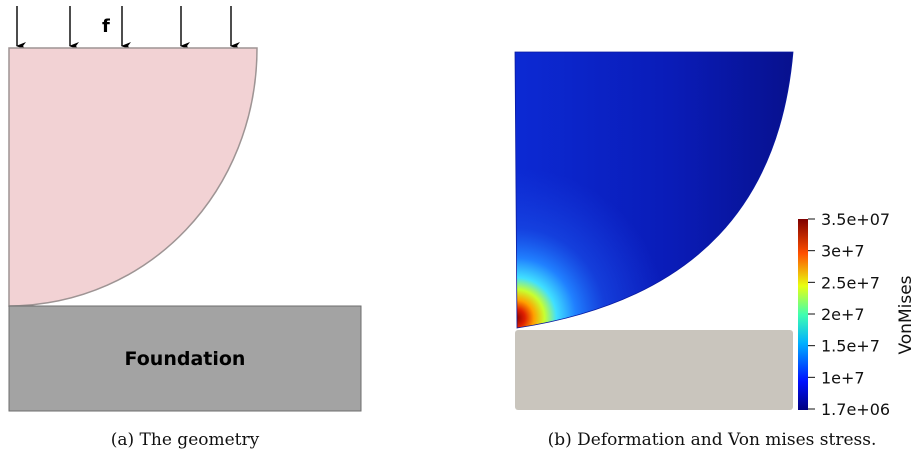 This screenshot has height=460, width=915. I want to click on caption-a: (a) The geometry, so click(185, 440).